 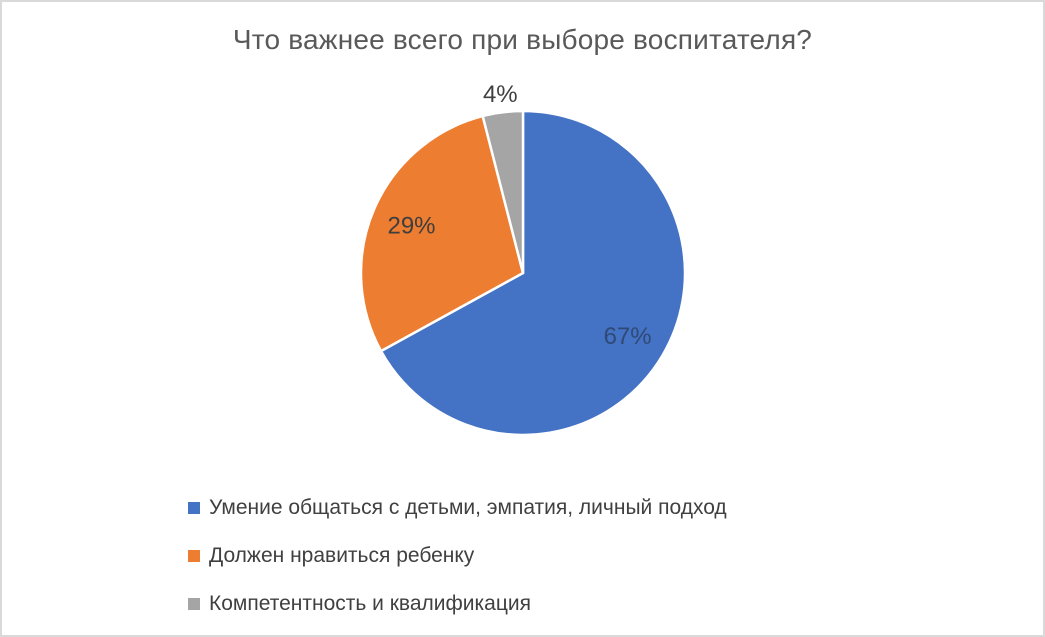 What do you see at coordinates (194, 508) in the screenshot?
I see `legend-swatch-blue-icon` at bounding box center [194, 508].